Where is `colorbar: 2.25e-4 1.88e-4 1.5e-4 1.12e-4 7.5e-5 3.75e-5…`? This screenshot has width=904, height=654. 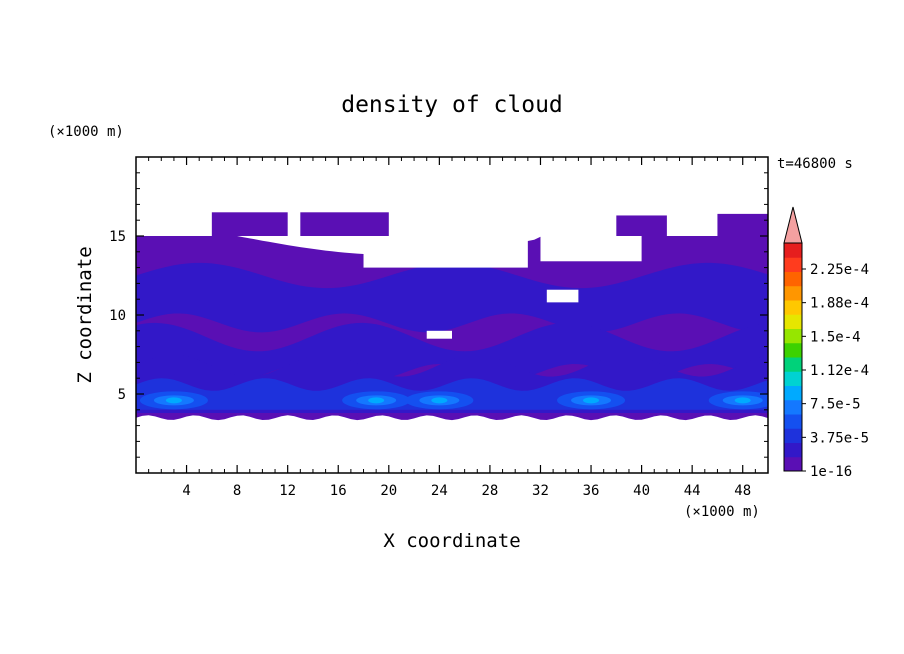
colorbar: 2.25e-4 1.88e-4 1.5e-4 1.12e-4 7.5e-5 3.75e-5… is located at coordinates (826, 343).